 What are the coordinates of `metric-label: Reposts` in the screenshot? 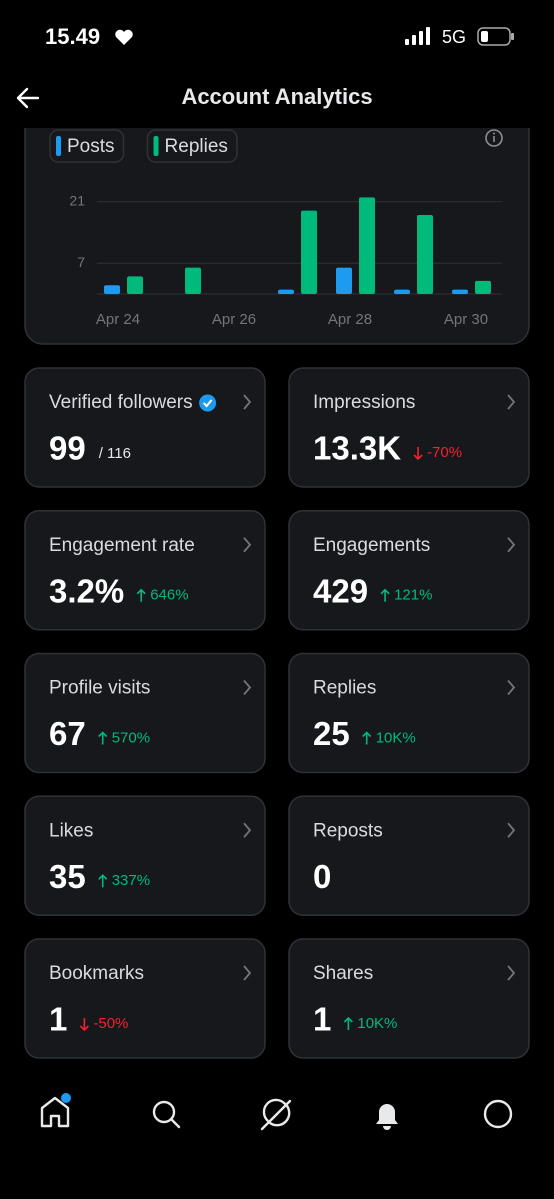 It's located at (348, 830).